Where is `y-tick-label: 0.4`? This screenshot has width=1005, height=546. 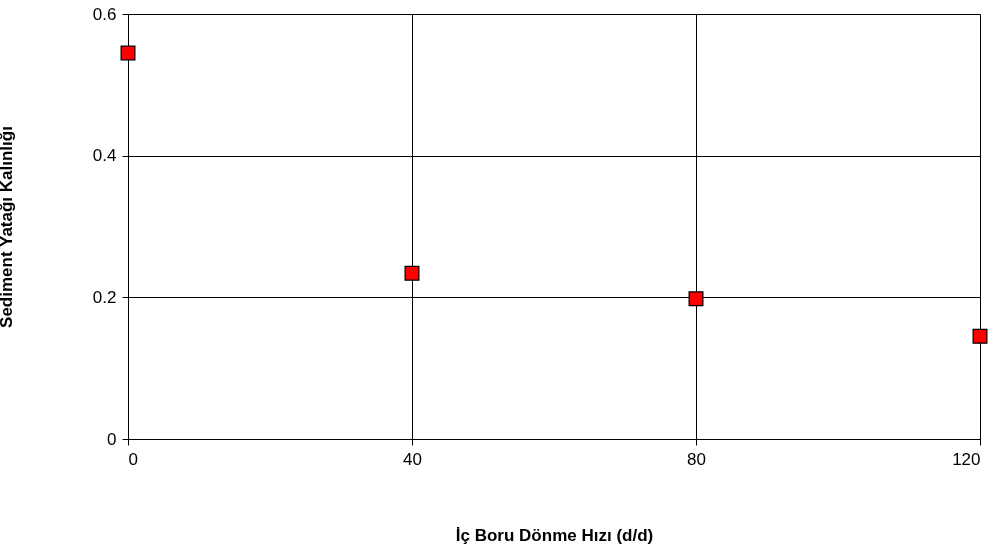
y-tick-label: 0.4 is located at coordinates (104, 156).